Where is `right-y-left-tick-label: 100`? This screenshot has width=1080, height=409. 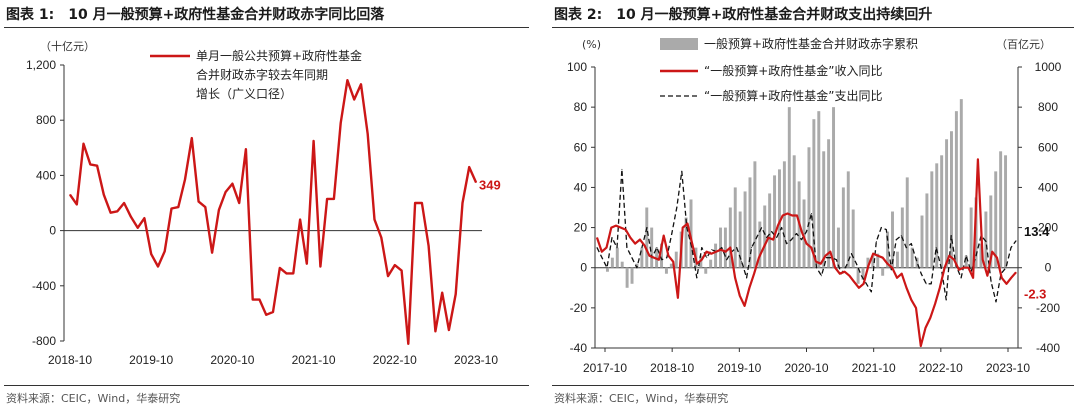 right-y-left-tick-label: 100 is located at coordinates (577, 67).